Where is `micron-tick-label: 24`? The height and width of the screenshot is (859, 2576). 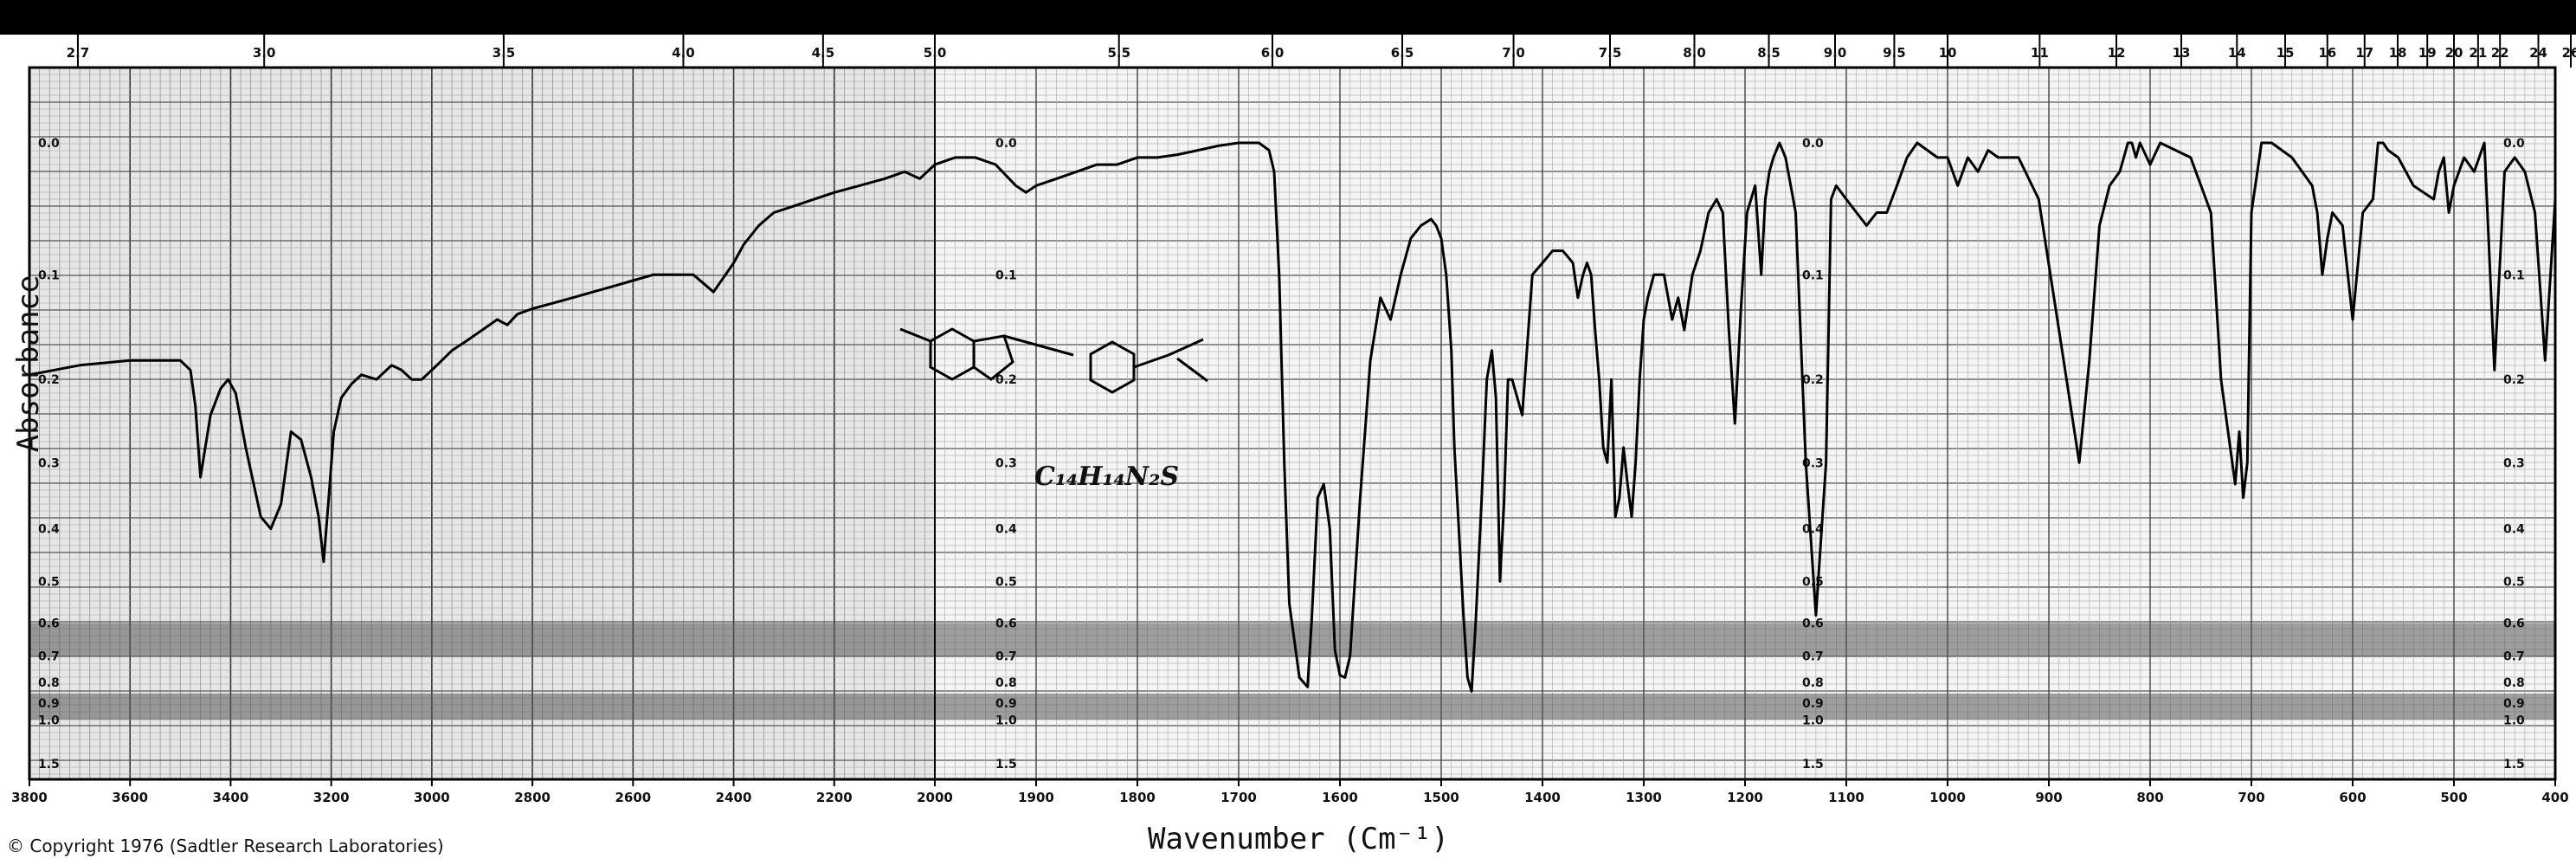
micron-tick-label: 24 is located at coordinates (2538, 53).